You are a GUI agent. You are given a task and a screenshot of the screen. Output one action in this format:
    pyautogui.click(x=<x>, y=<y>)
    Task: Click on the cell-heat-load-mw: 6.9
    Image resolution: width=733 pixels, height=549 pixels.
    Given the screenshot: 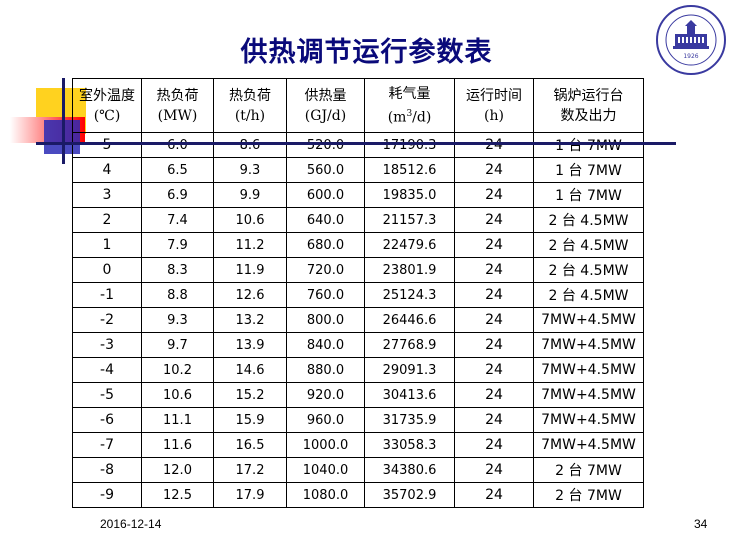 What is the action you would take?
    pyautogui.click(x=177, y=195)
    